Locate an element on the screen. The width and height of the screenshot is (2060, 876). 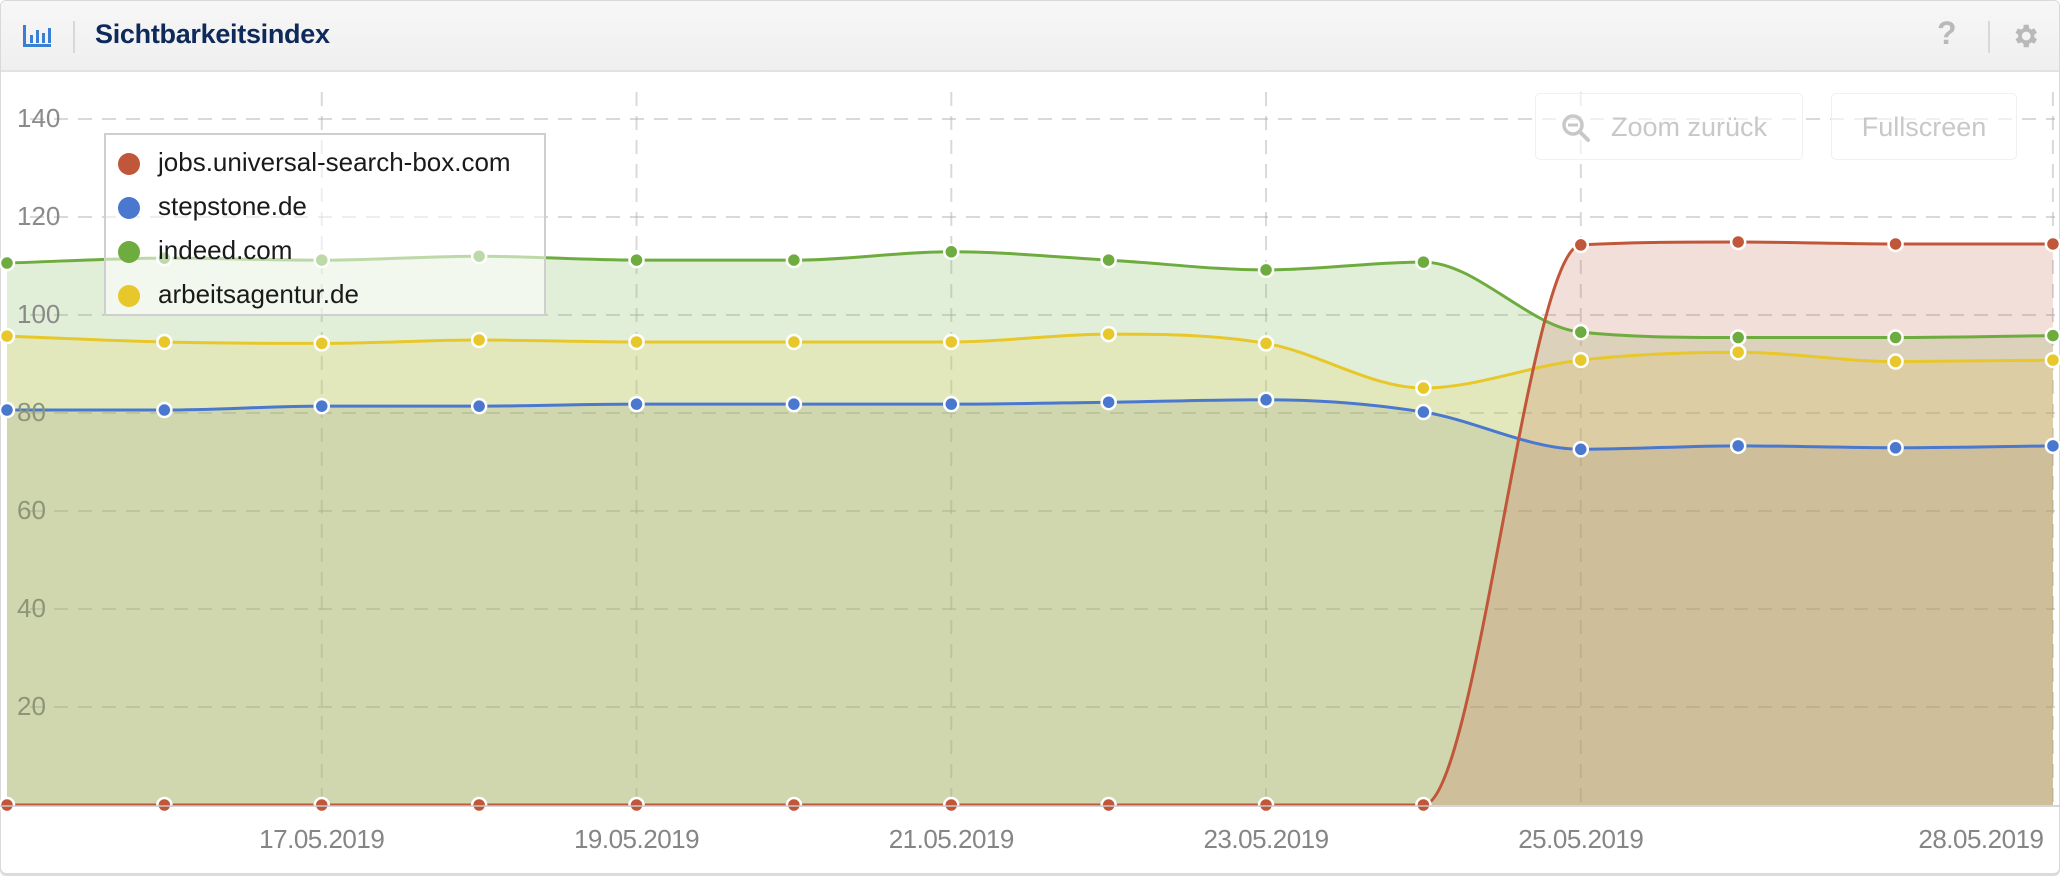
y-tick-label: 140 is located at coordinates (39, 118).